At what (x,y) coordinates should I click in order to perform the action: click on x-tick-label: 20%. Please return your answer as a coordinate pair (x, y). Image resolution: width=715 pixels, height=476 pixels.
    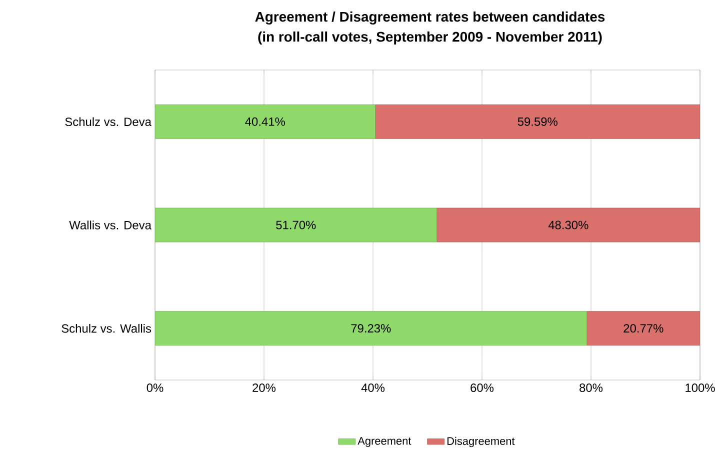
    Looking at the image, I should click on (264, 388).